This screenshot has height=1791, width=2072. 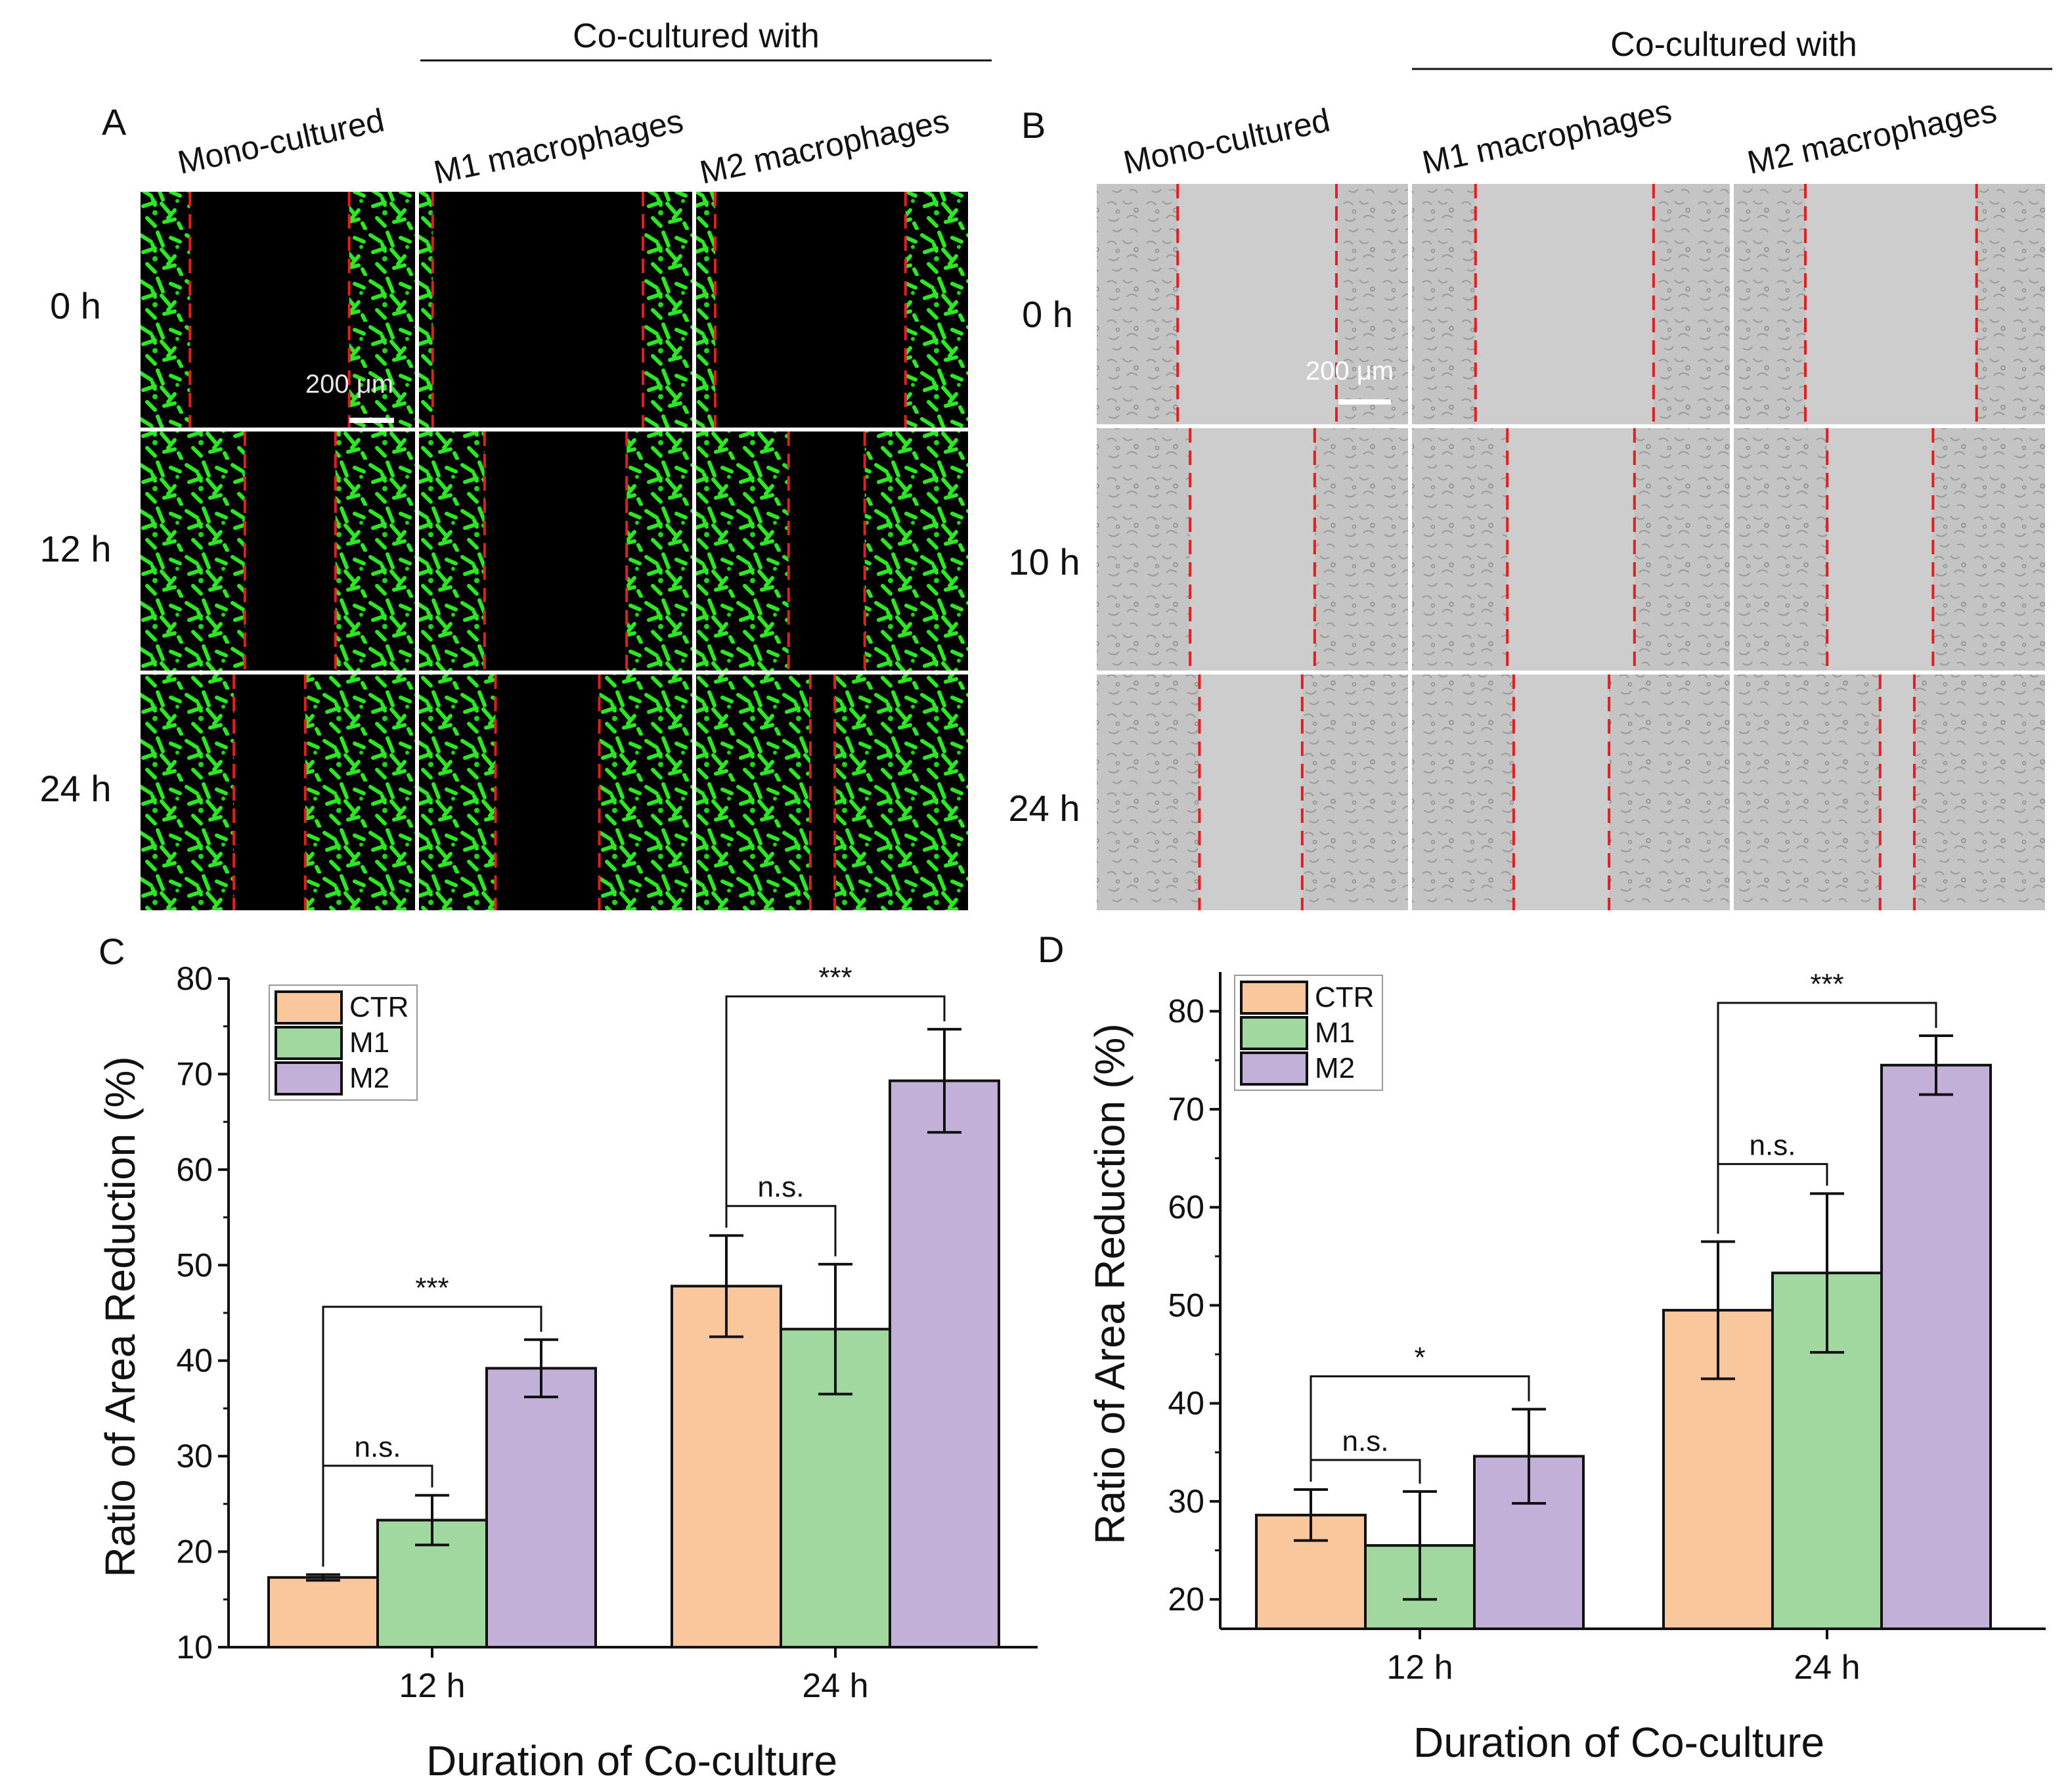 I want to click on panel-b-row-label: 24 h, so click(x=1045, y=808).